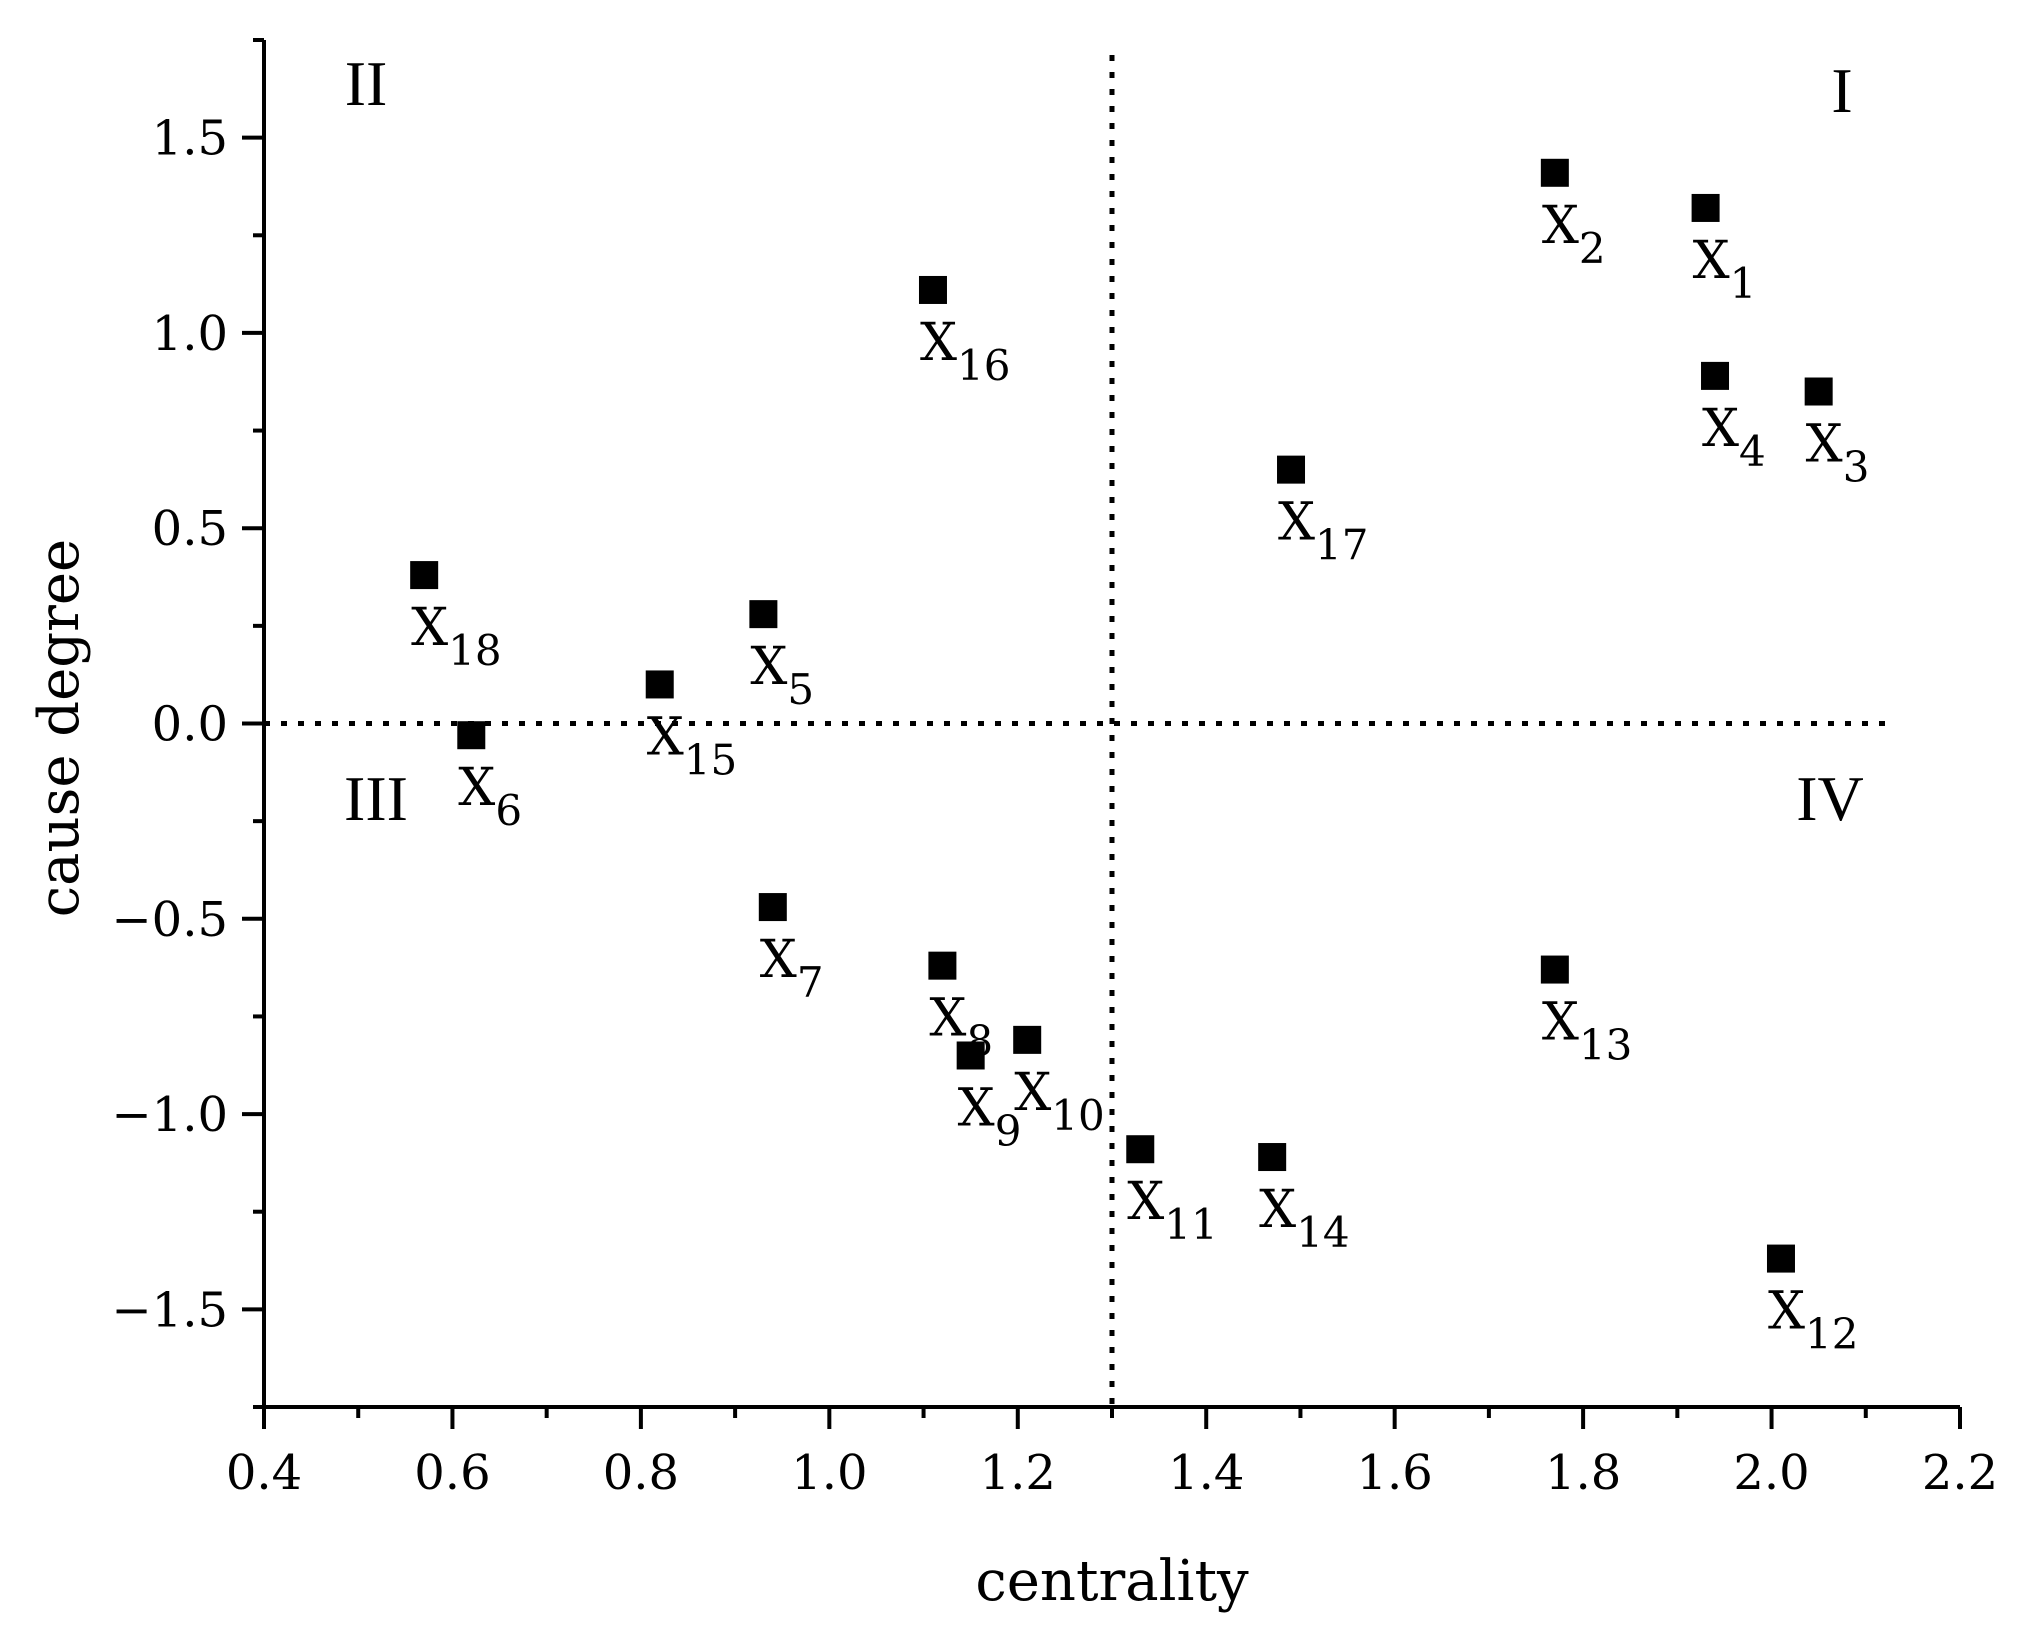  What do you see at coordinates (1831, 1334) in the screenshot?
I see `point-label-subscript: 12` at bounding box center [1831, 1334].